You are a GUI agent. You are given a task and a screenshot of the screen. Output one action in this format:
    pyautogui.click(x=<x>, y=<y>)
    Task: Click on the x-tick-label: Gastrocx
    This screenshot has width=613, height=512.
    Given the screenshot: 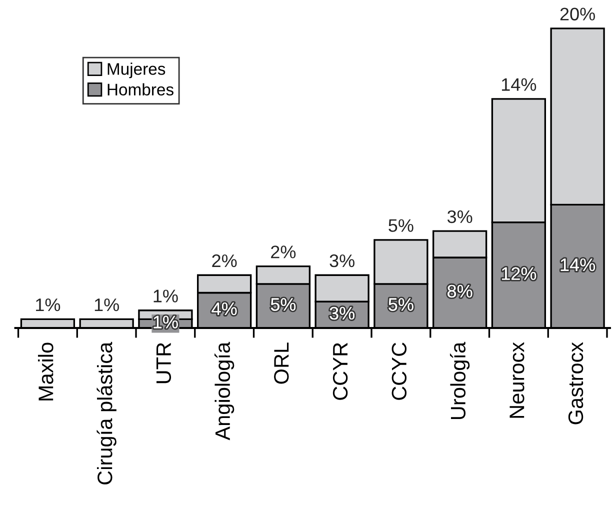 What is the action you would take?
    pyautogui.click(x=576, y=383)
    